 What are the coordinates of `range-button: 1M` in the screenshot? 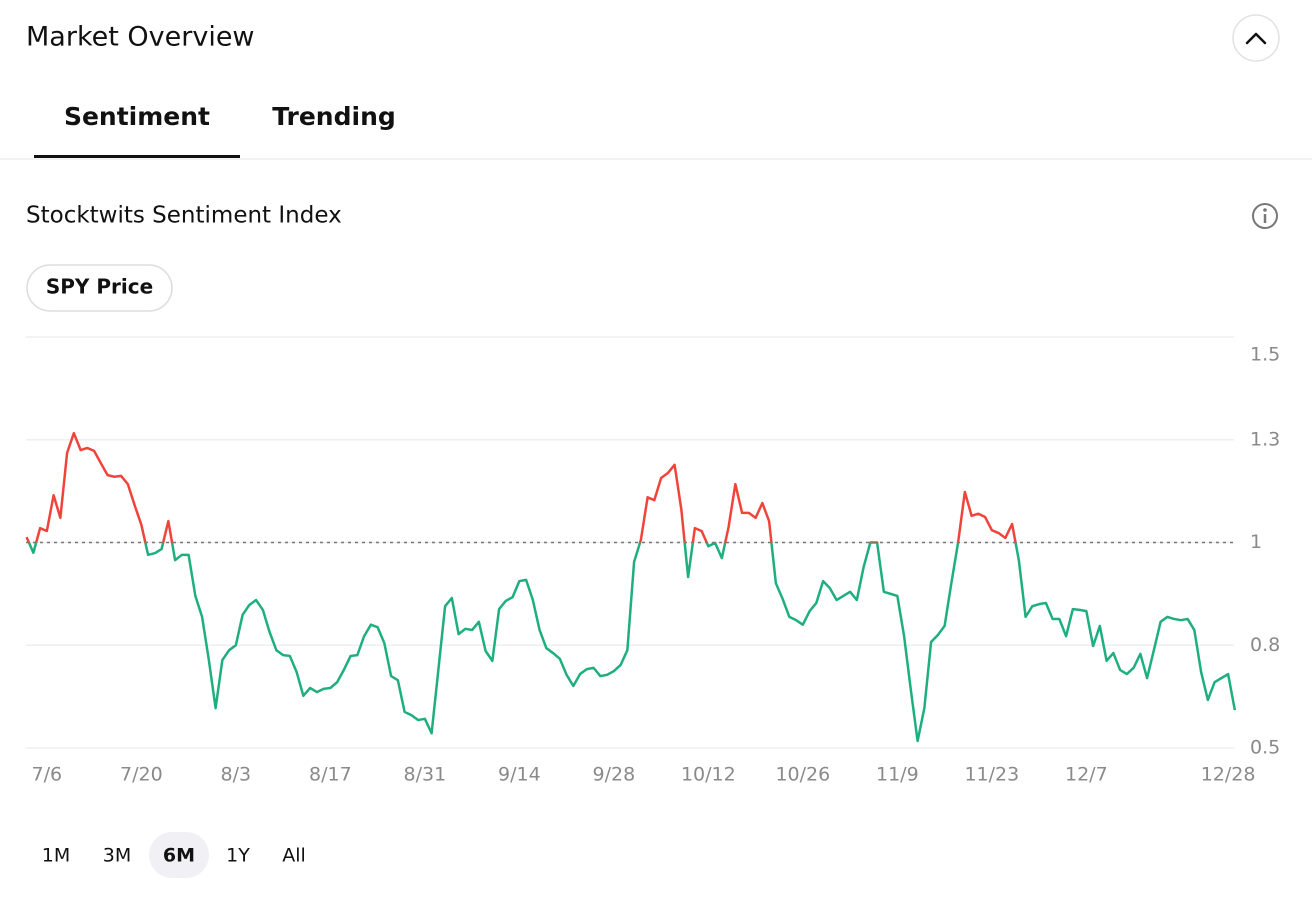 It's located at (56, 856).